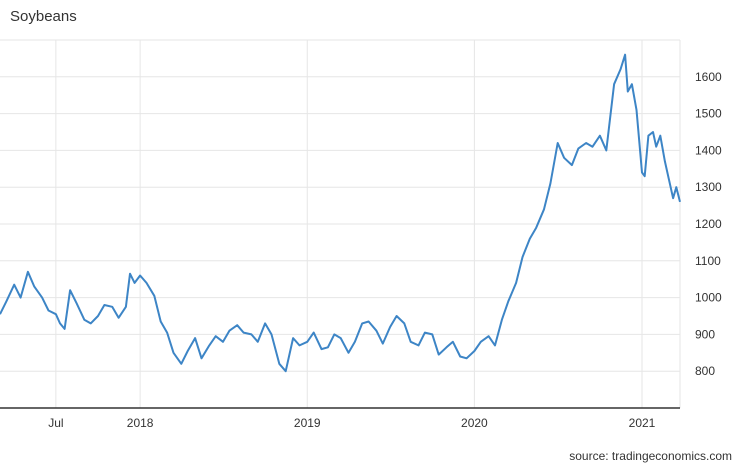  Describe the element at coordinates (708, 298) in the screenshot. I see `y-tick-label: 1000` at that location.